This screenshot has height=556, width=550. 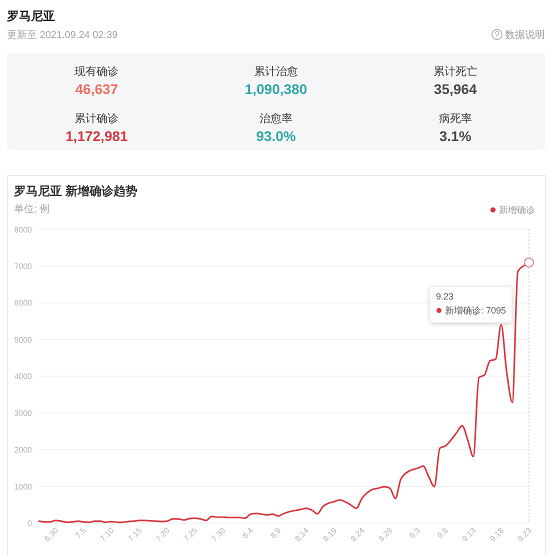 What do you see at coordinates (96, 119) in the screenshot?
I see `stat-label: 累计确诊` at bounding box center [96, 119].